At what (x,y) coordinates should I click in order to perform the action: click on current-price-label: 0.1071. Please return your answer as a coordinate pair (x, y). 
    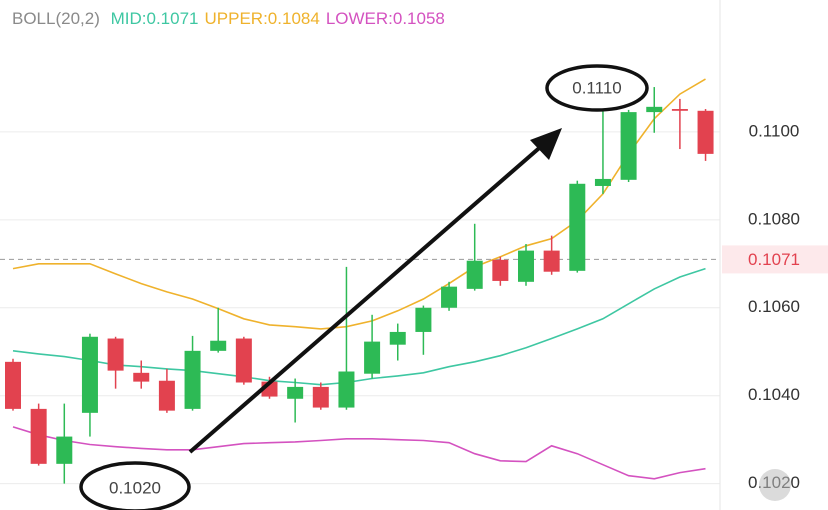
    Looking at the image, I should click on (774, 259).